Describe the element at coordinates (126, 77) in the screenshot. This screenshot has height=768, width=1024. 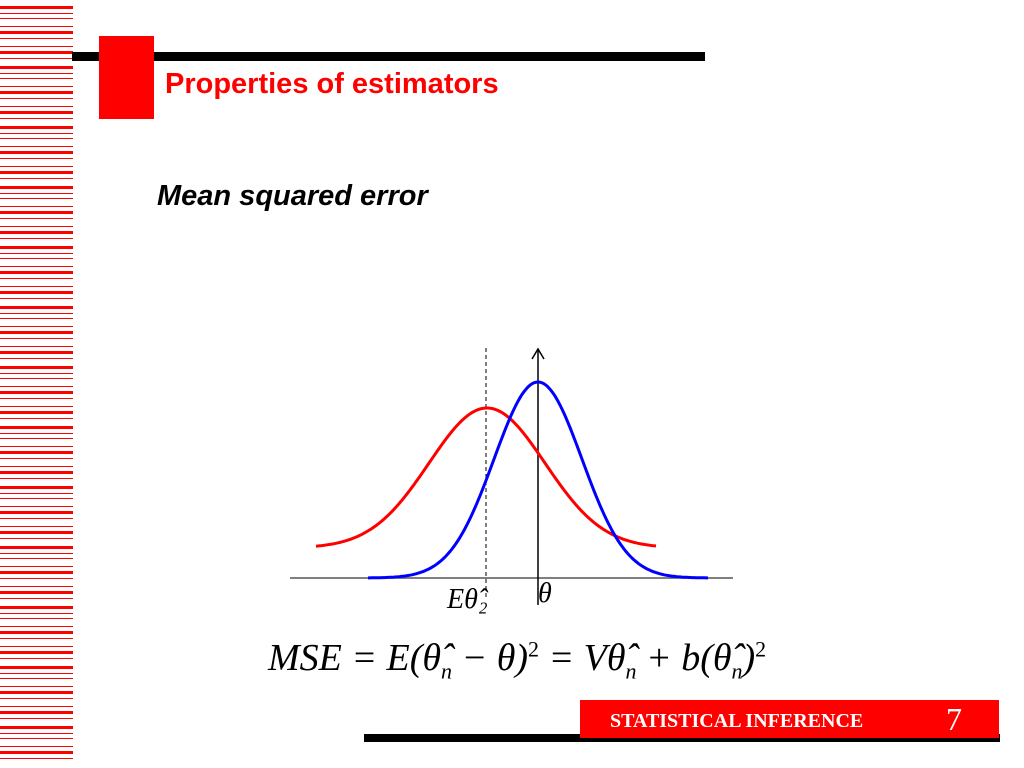
I see `title-accent-block` at that location.